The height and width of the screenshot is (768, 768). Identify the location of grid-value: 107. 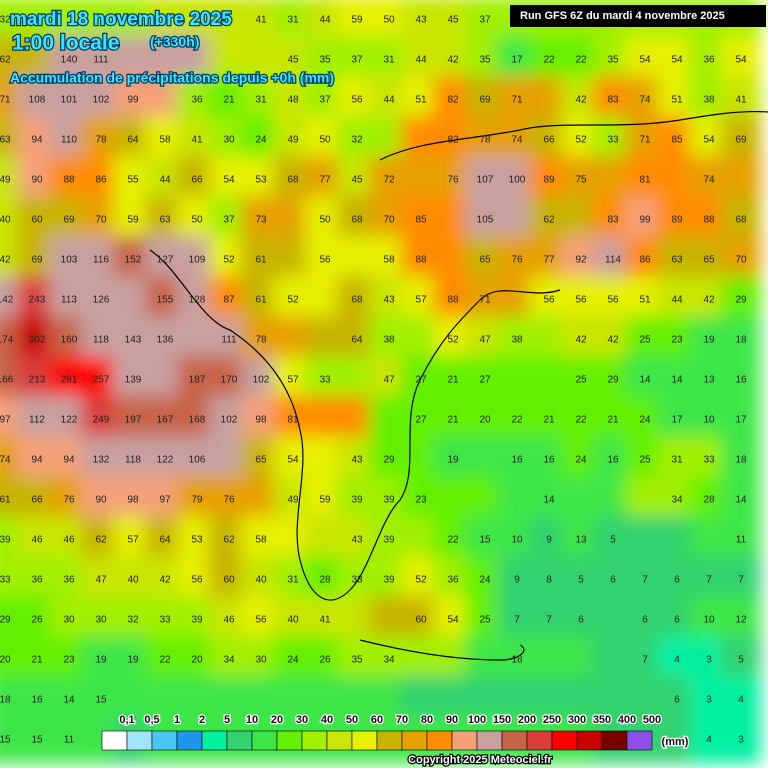
(485, 180).